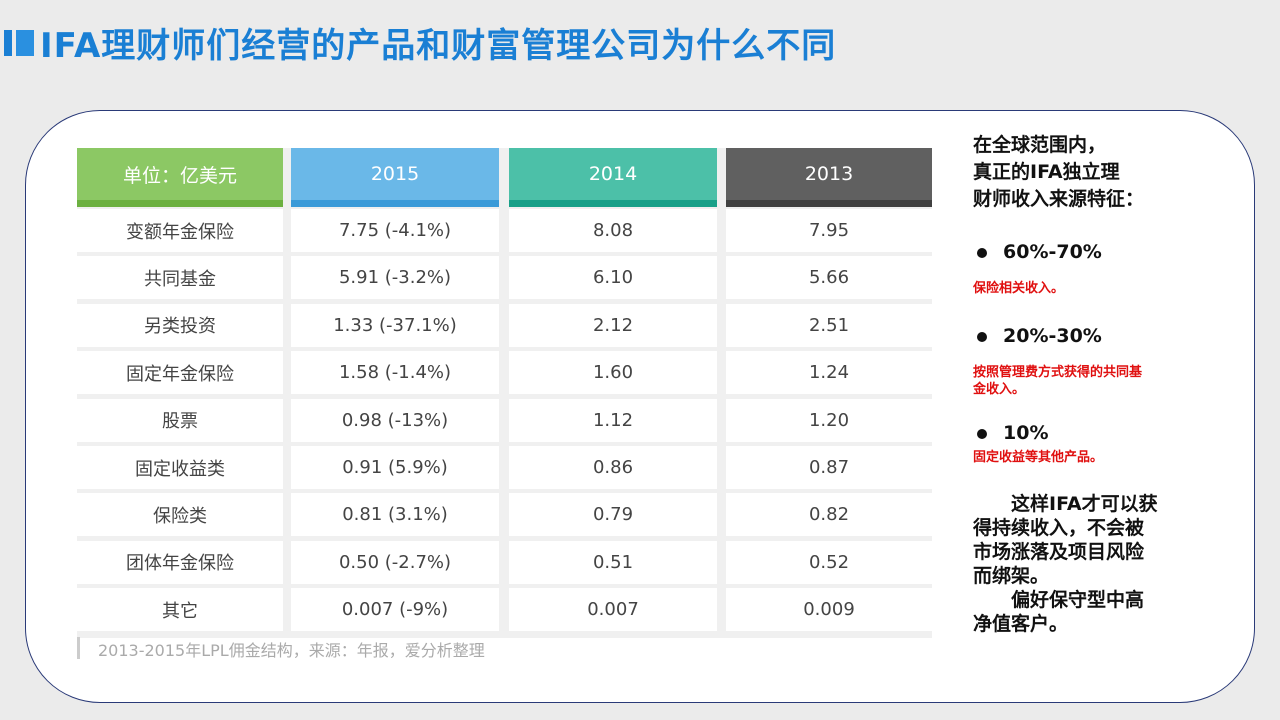 The image size is (1280, 720). Describe the element at coordinates (180, 420) in the screenshot. I see `table-cell: 股票` at that location.